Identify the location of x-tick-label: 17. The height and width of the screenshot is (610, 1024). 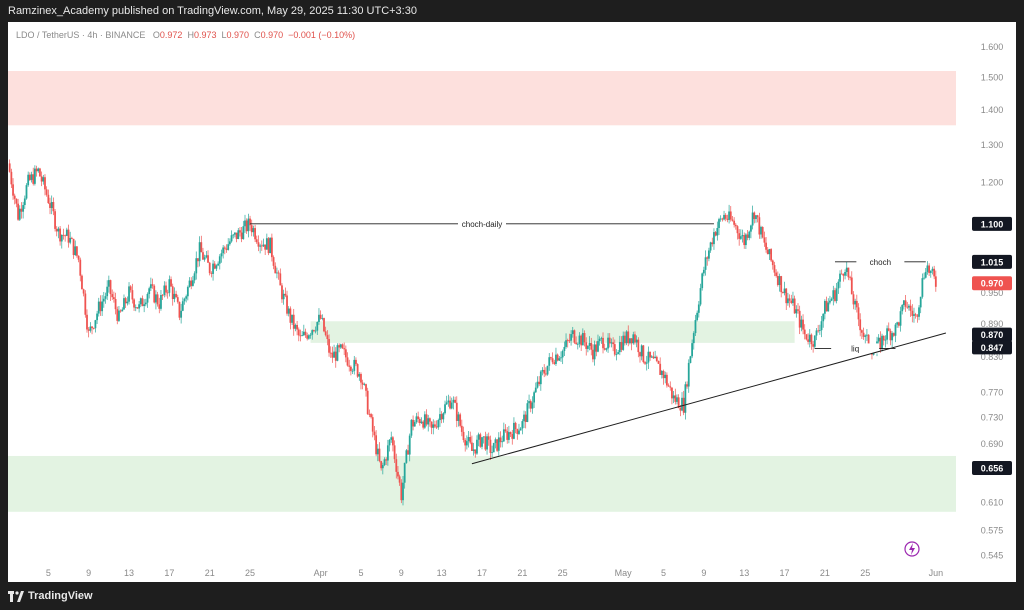
(169, 573).